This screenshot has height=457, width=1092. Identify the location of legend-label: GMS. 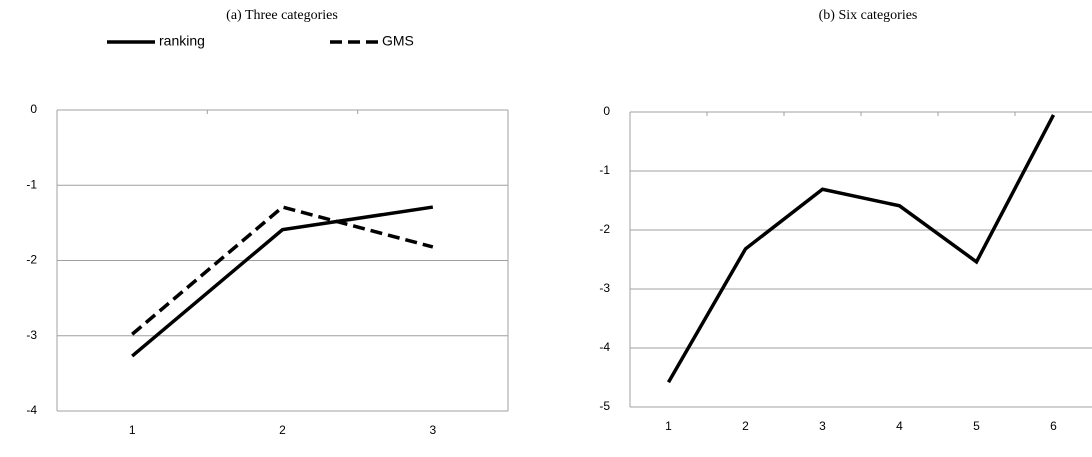
(398, 41).